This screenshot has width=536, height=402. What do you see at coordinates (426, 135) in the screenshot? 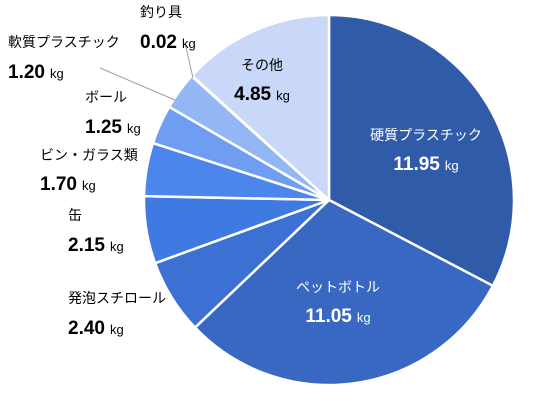
I see `slice-category-label: 硬質プラスチック` at bounding box center [426, 135].